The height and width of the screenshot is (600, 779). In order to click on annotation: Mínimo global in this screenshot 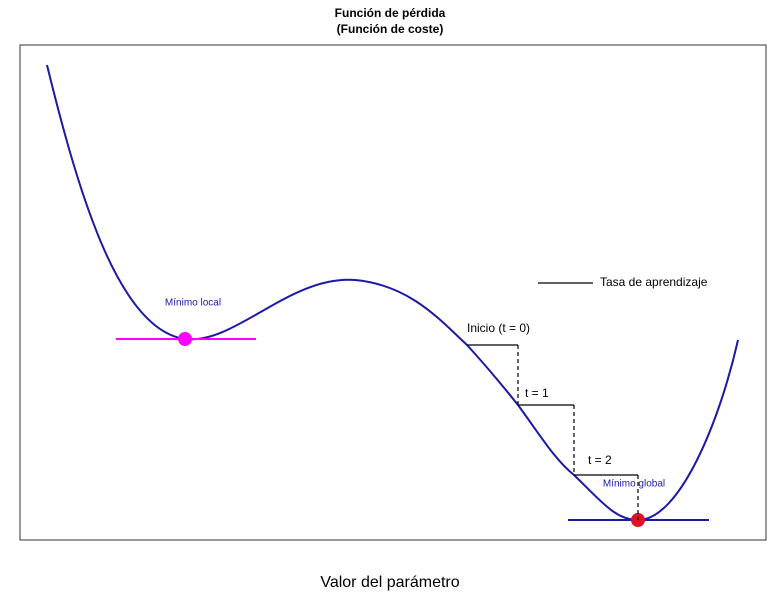, I will do `click(634, 484)`.